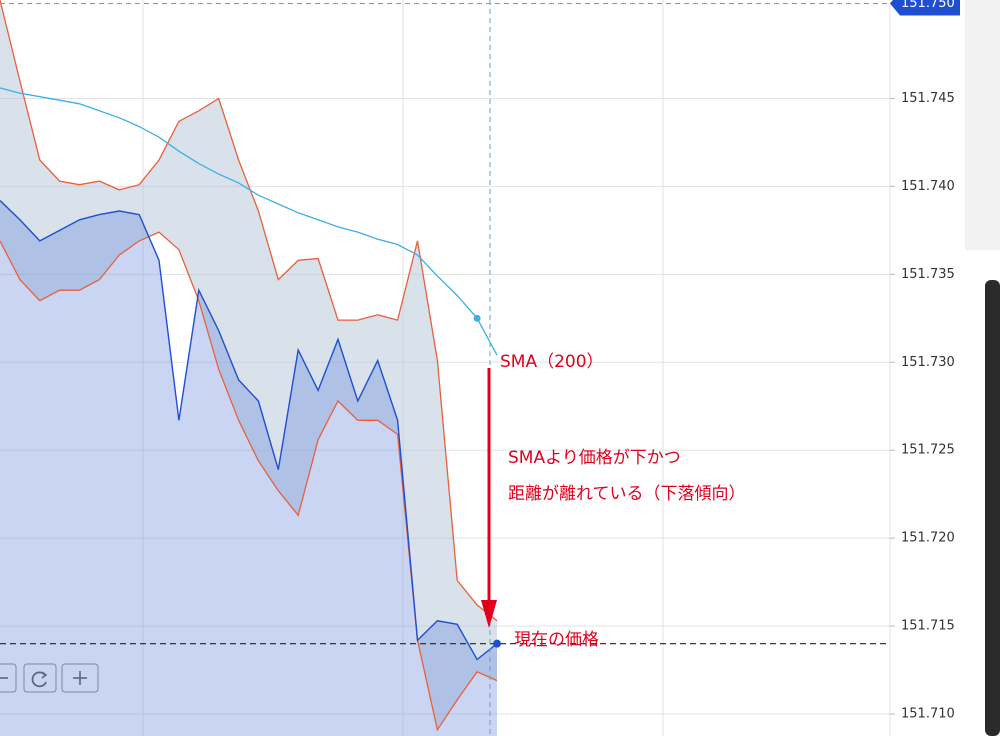  What do you see at coordinates (477, 318) in the screenshot?
I see `sma-dot` at bounding box center [477, 318].